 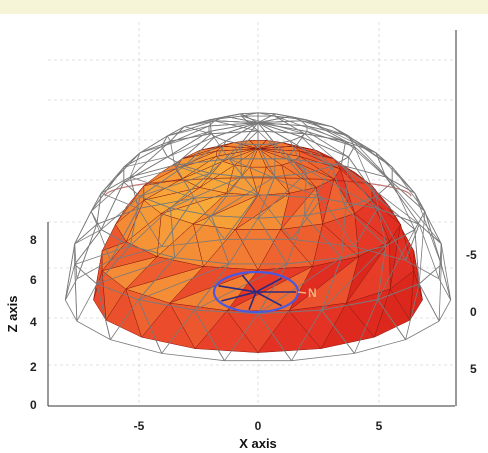 I want to click on top-strip, so click(x=244, y=7).